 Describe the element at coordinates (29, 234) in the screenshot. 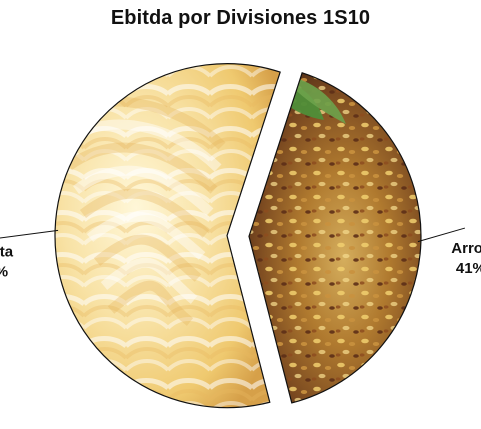

I see `leader-line-pasta` at that location.